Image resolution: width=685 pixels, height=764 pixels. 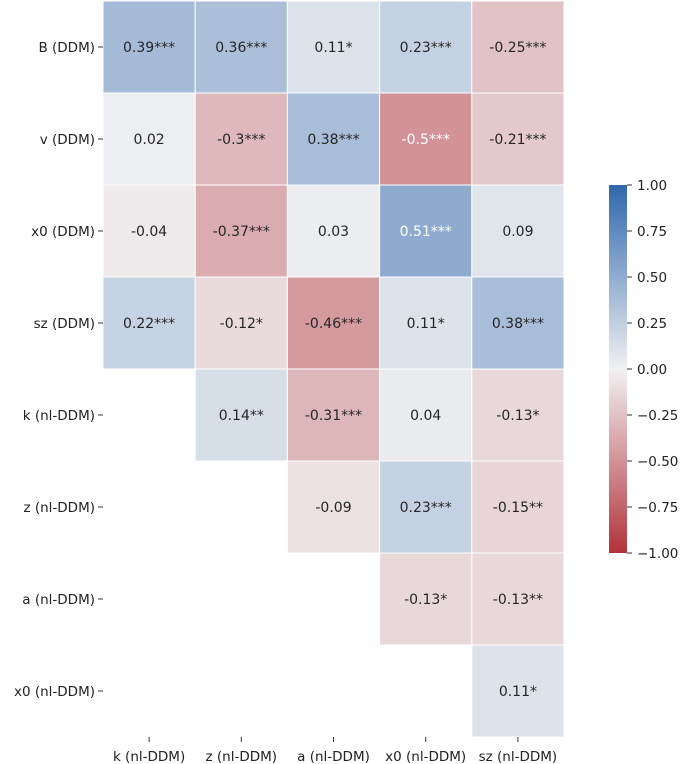 I want to click on colorbar-tick-label: 1.00, so click(x=652, y=186).